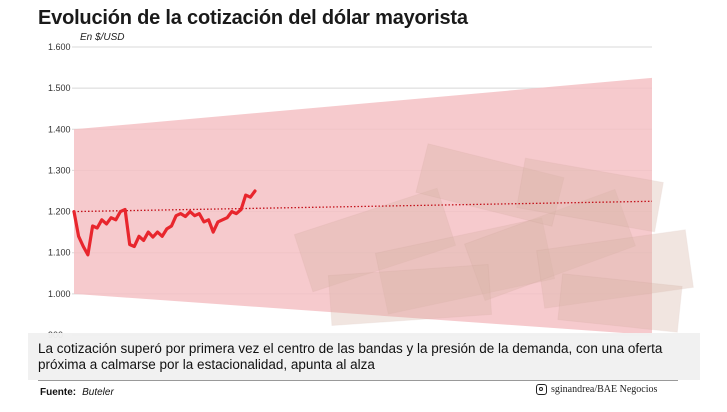  Describe the element at coordinates (58, 392) in the screenshot. I see `source-label: Fuente:` at that location.